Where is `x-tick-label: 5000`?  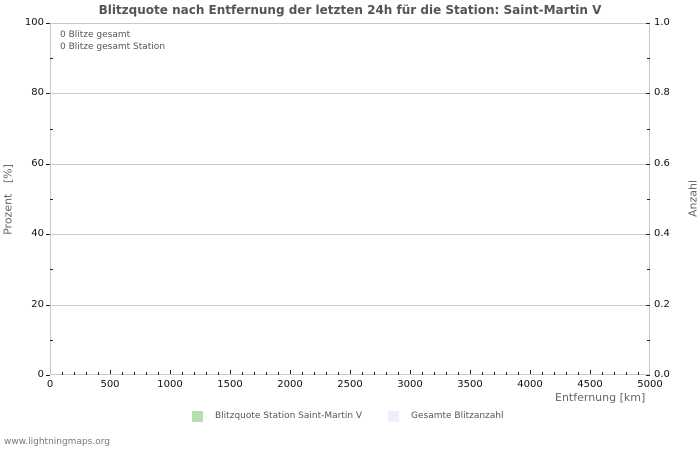 x-tick-label: 5000 is located at coordinates (650, 384).